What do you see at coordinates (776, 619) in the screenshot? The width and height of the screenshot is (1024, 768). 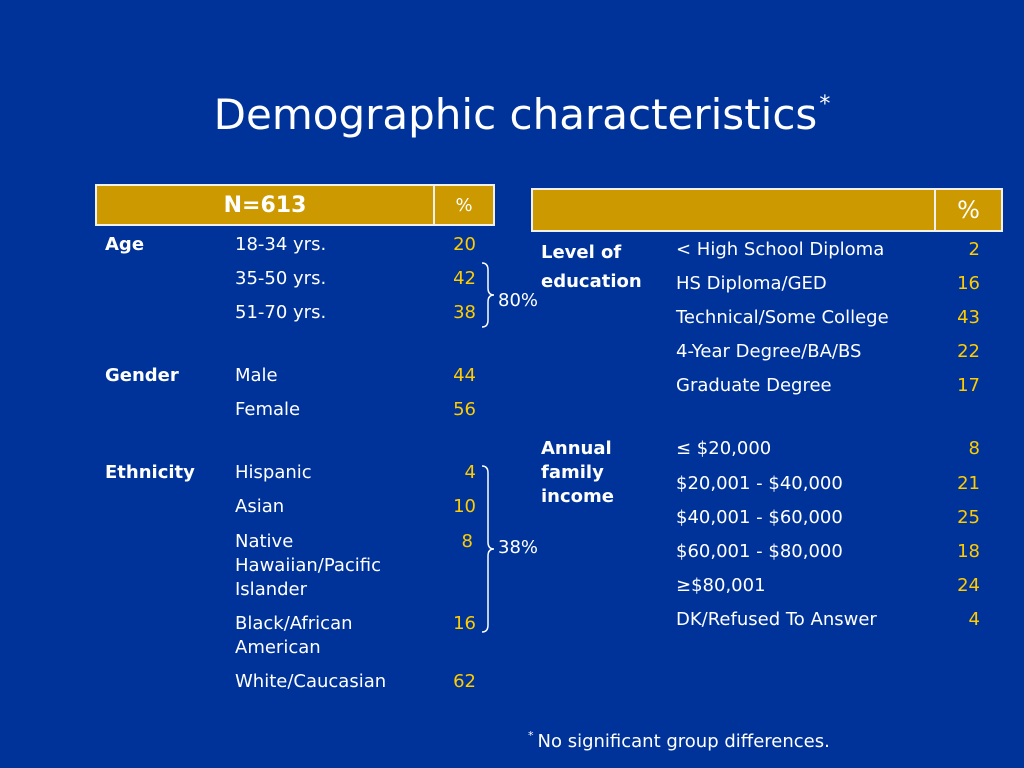 I see `row-label: DK/Refused To Answer` at bounding box center [776, 619].